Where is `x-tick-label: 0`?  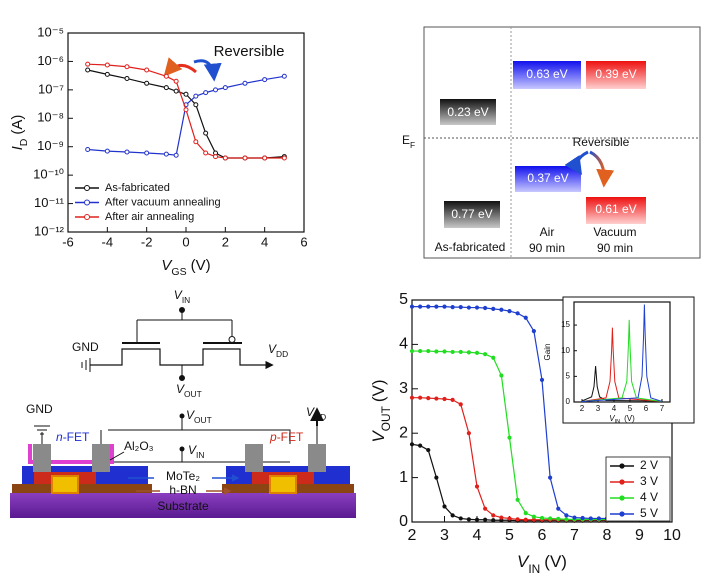 x-tick-label: 0 is located at coordinates (185, 241).